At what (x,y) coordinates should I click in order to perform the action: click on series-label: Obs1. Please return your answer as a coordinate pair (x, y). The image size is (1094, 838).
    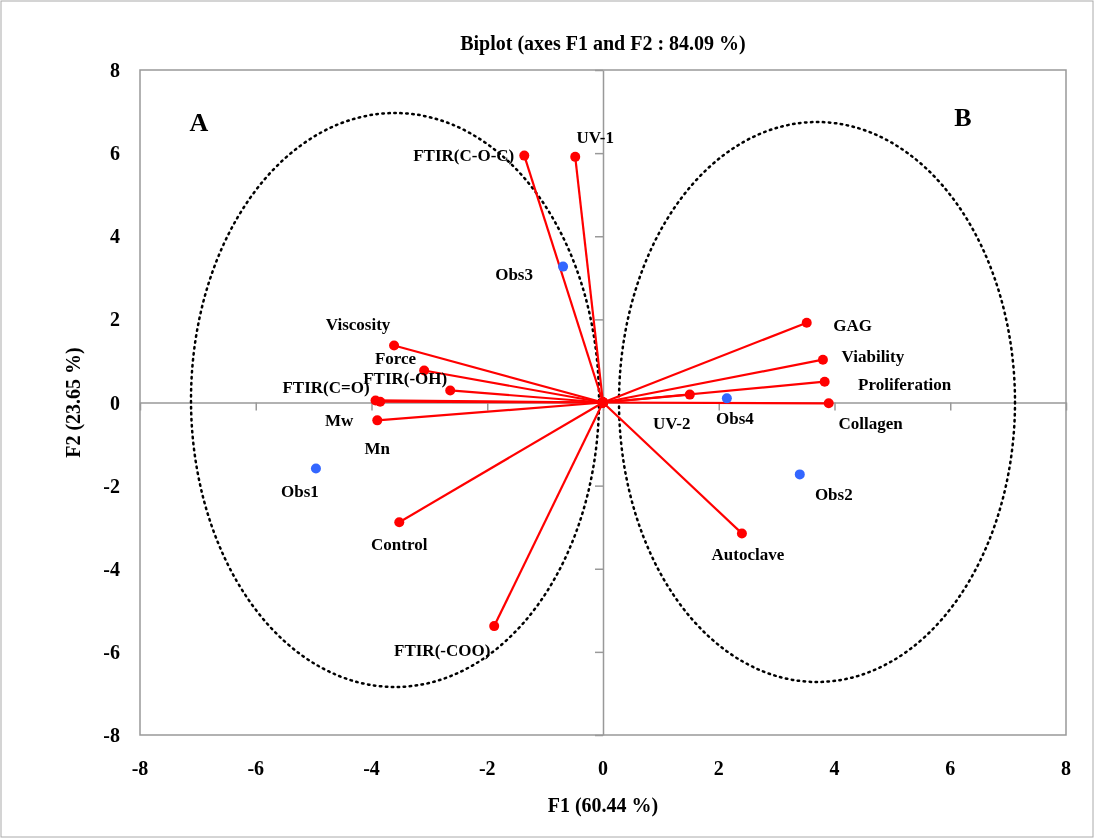
    Looking at the image, I should click on (300, 491).